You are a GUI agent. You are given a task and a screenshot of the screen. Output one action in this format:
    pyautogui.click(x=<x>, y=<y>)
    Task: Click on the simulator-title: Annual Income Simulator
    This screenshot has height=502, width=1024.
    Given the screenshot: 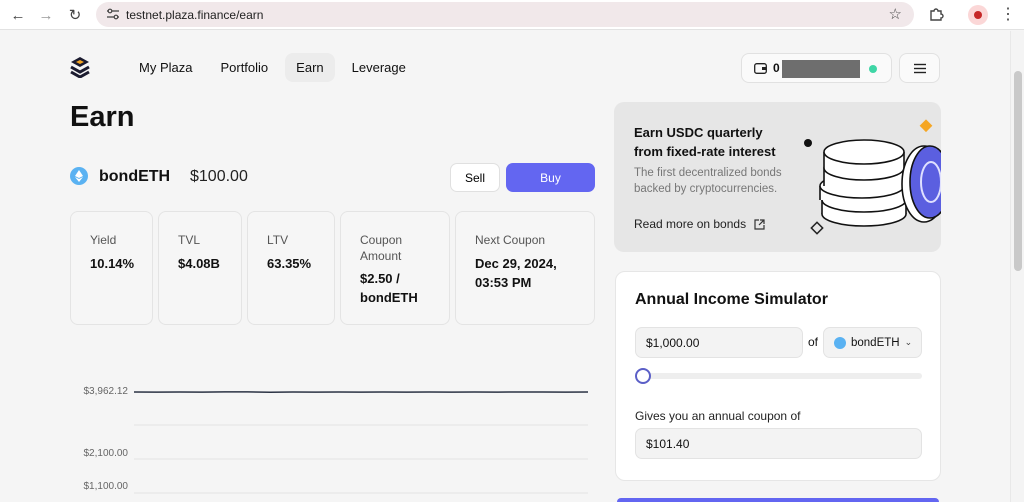 What is the action you would take?
    pyautogui.click(x=731, y=299)
    